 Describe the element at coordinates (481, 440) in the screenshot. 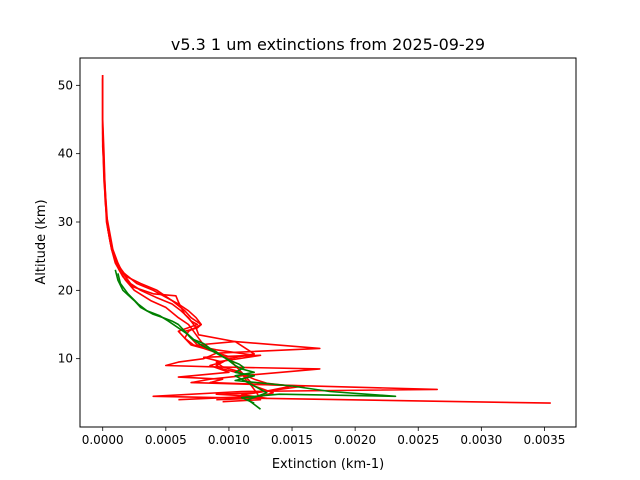

I see `x-tick-label: 0.0030` at that location.